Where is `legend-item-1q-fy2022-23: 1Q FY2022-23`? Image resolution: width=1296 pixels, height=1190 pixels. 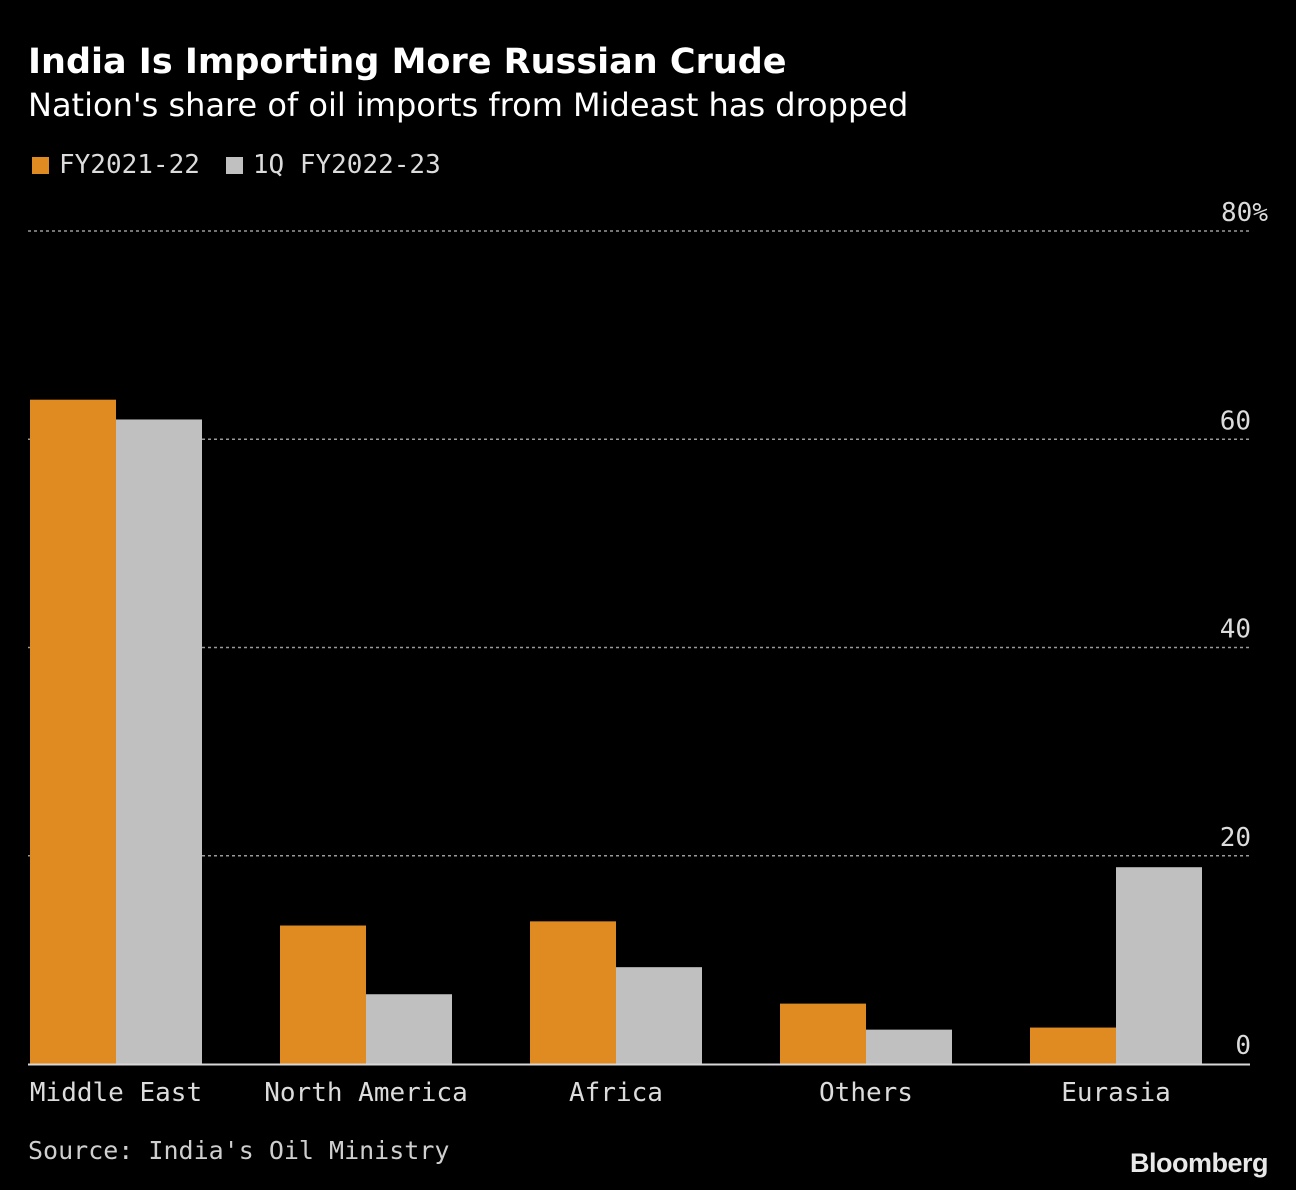 legend-item-1q-fy2022-23: 1Q FY2022-23 is located at coordinates (333, 165).